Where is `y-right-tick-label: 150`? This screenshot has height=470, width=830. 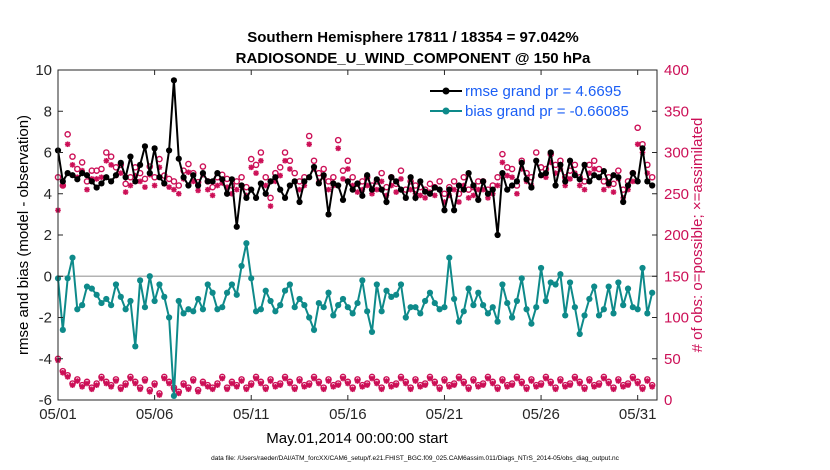
y-right-tick-label: 150 is located at coordinates (676, 276).